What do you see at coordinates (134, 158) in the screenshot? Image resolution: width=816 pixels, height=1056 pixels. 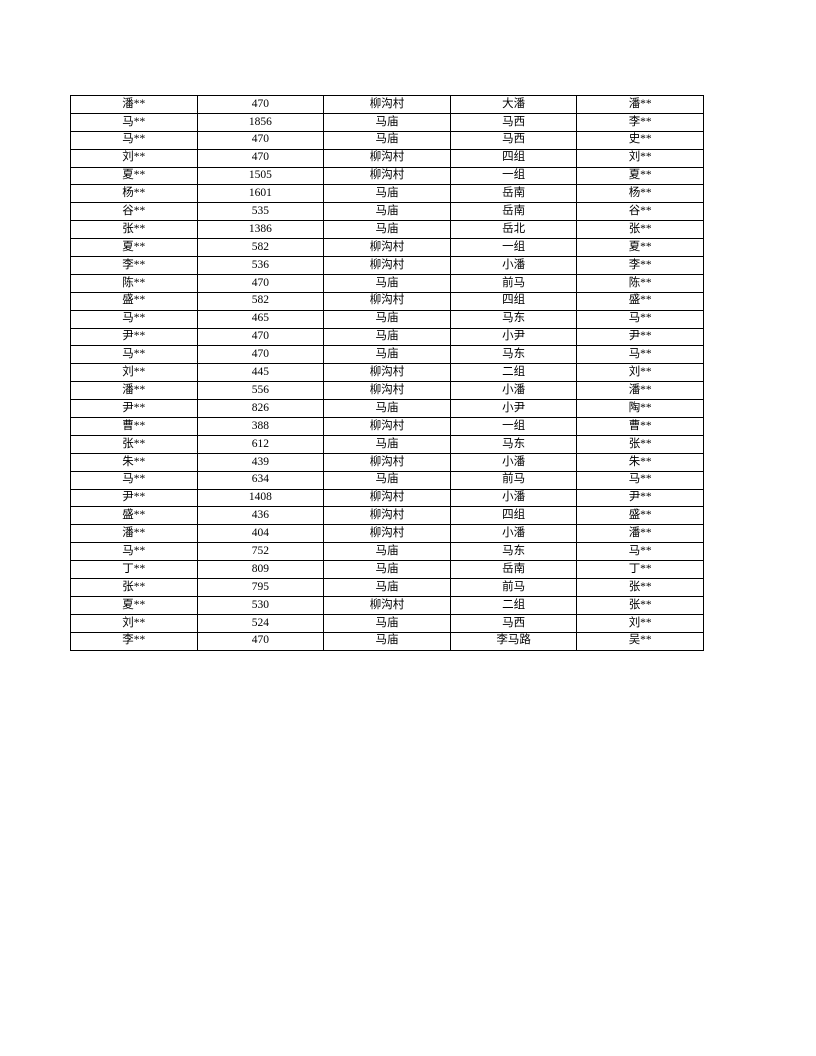 I see `masked-name-cell: 刘**` at bounding box center [134, 158].